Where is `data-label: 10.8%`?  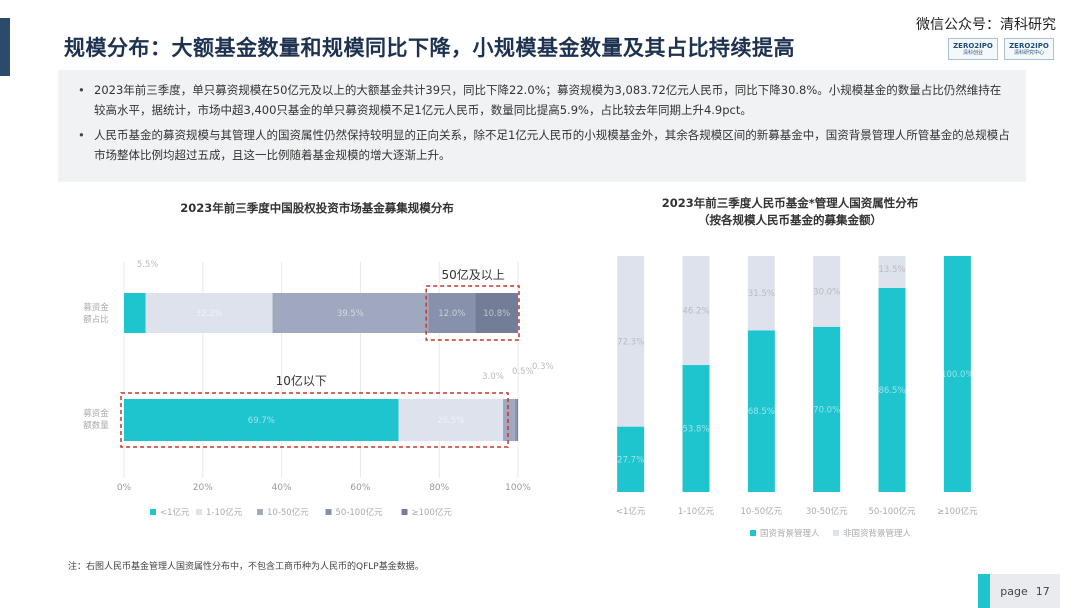
data-label: 10.8% is located at coordinates (496, 314).